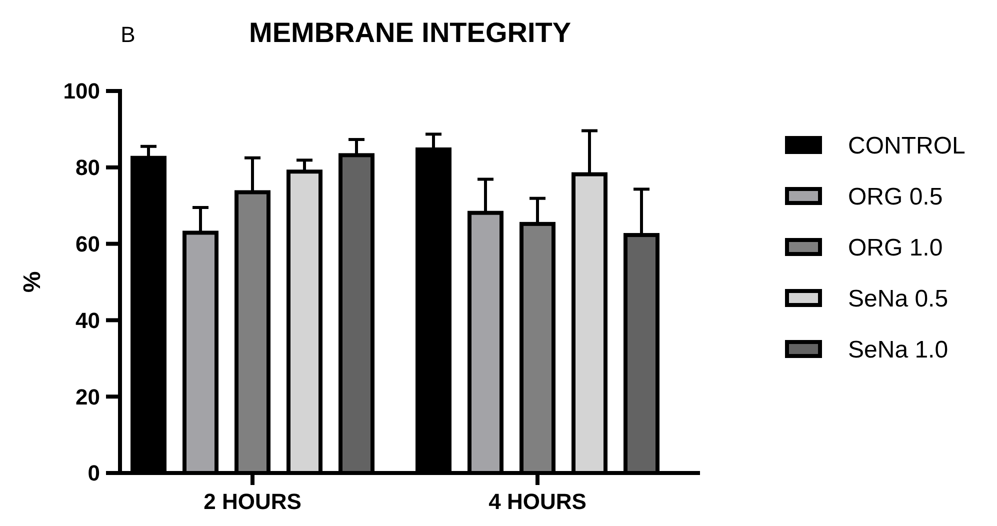 The image size is (997, 526). Describe the element at coordinates (253, 501) in the screenshot. I see `x-tick-label: 2 HOURS` at that location.